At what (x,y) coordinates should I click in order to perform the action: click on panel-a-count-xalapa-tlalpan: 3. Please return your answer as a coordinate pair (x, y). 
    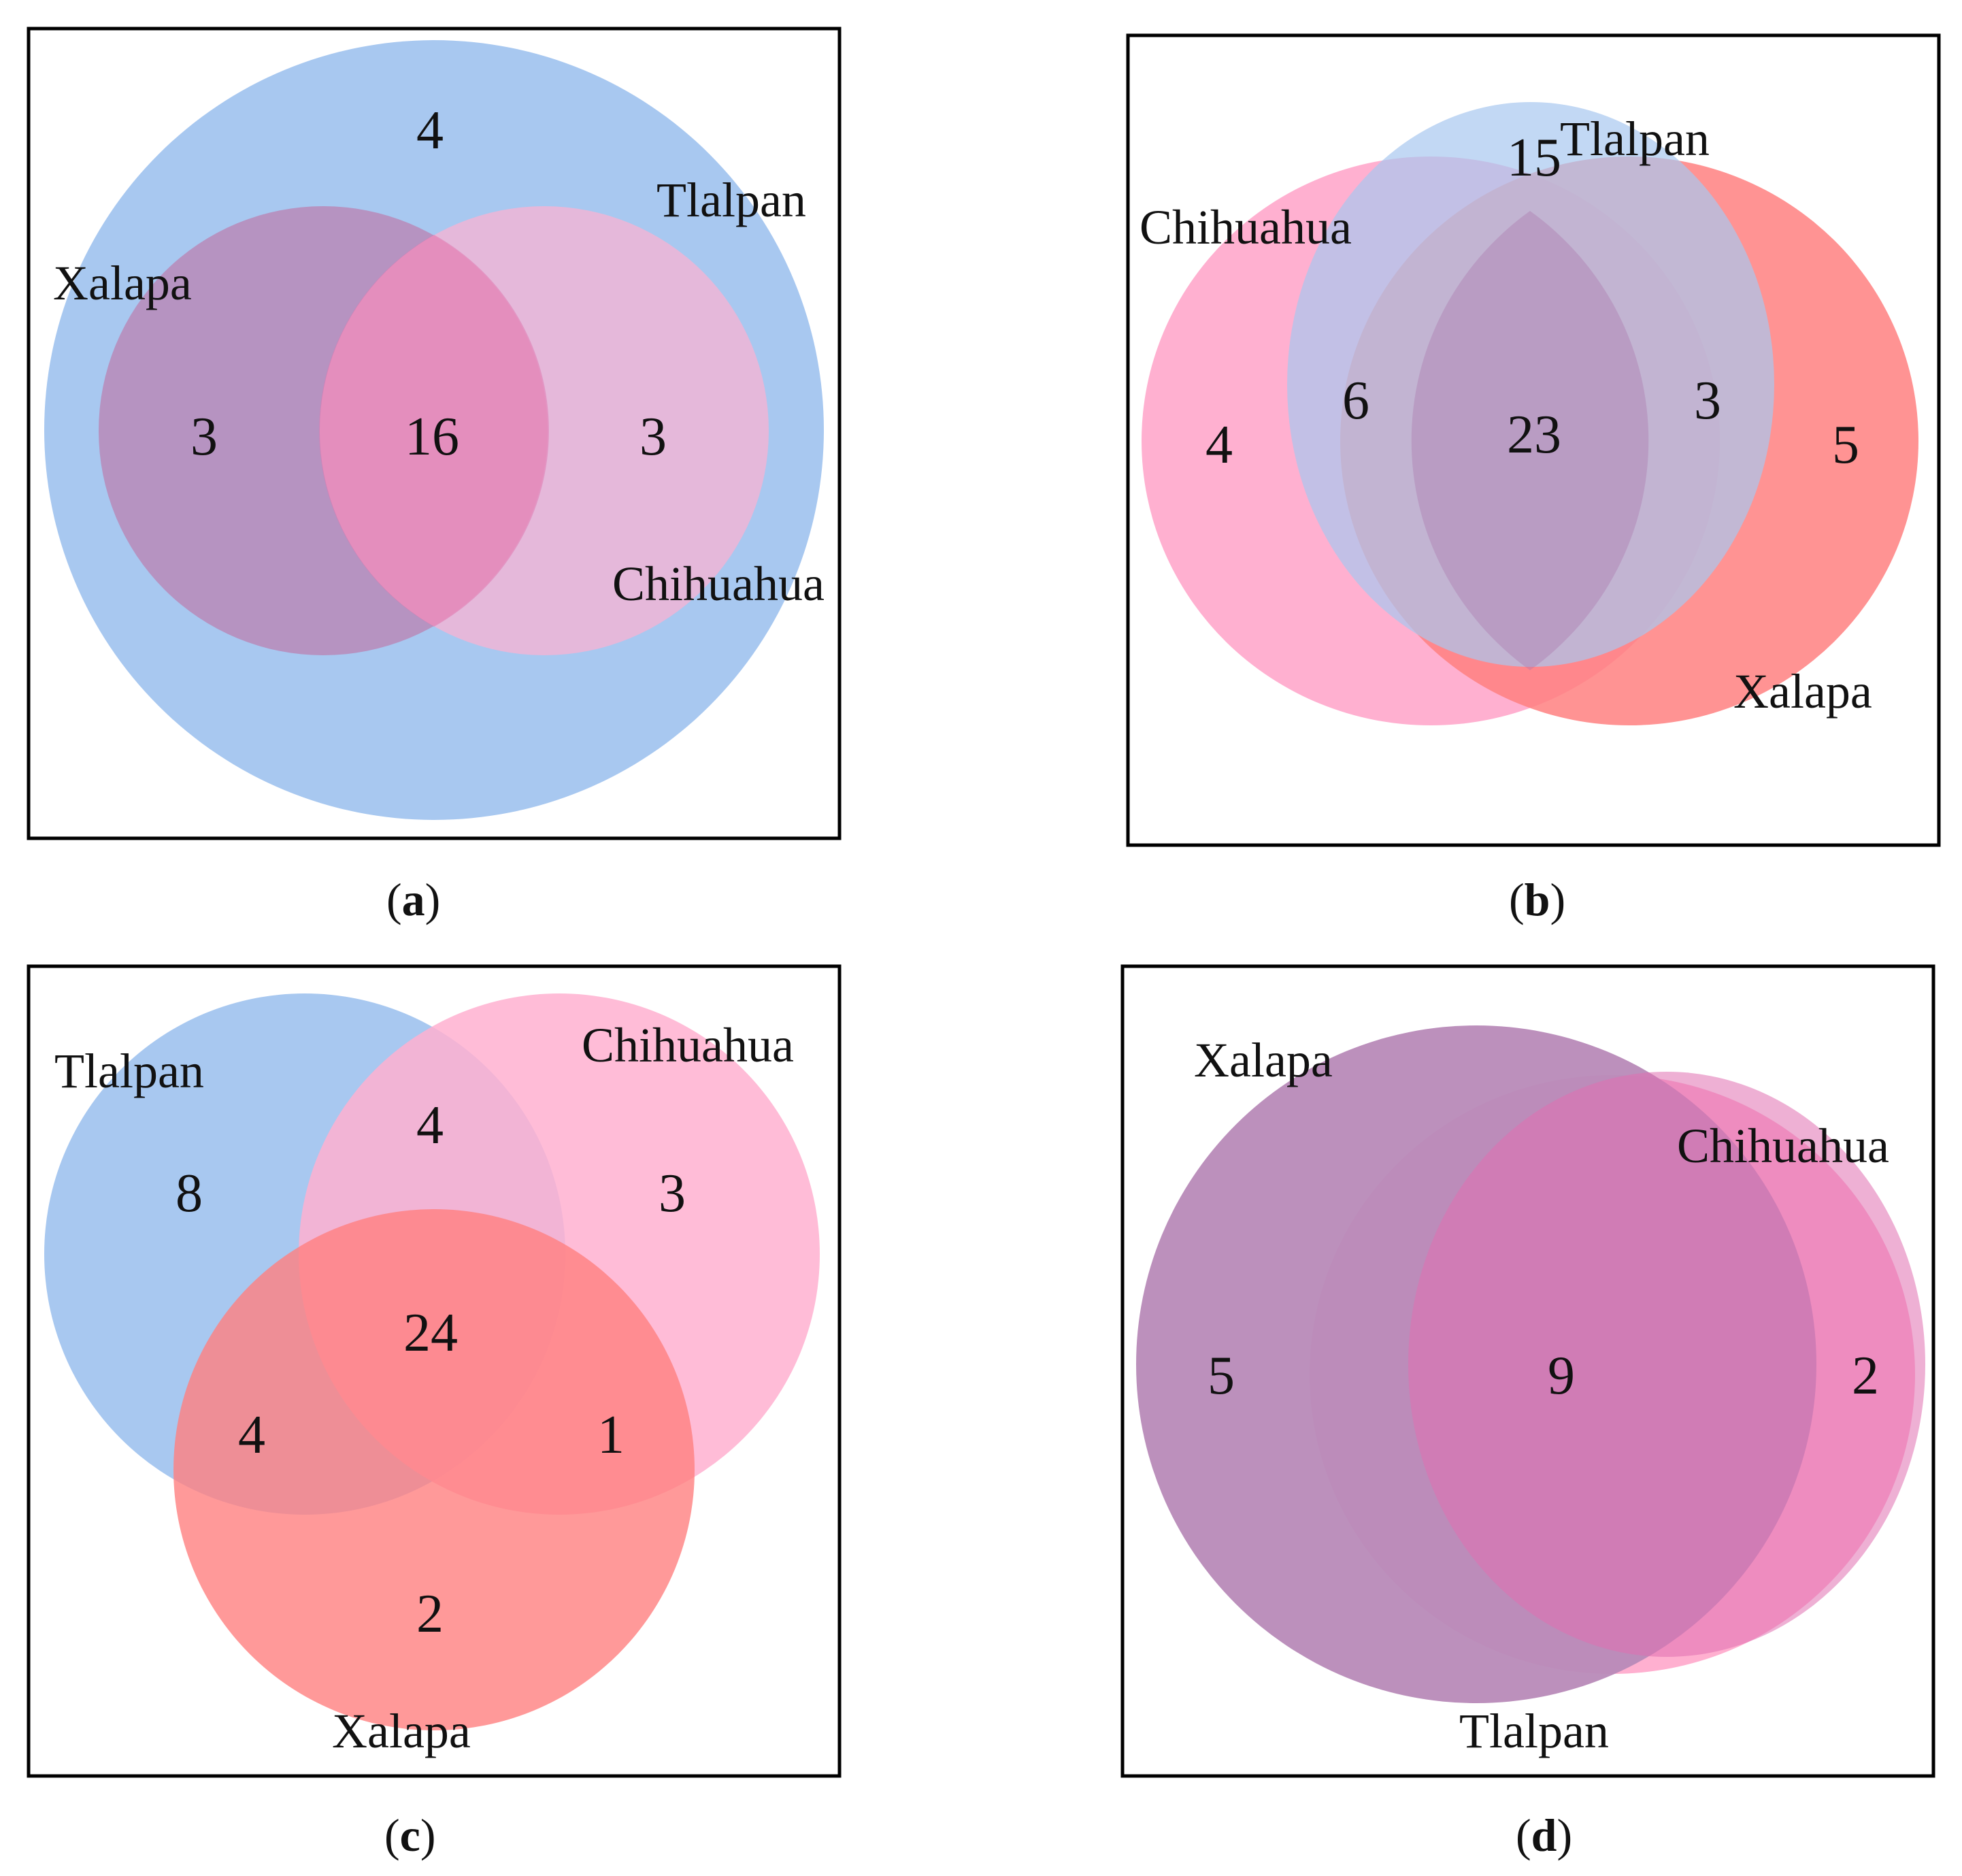
    Looking at the image, I should click on (204, 437).